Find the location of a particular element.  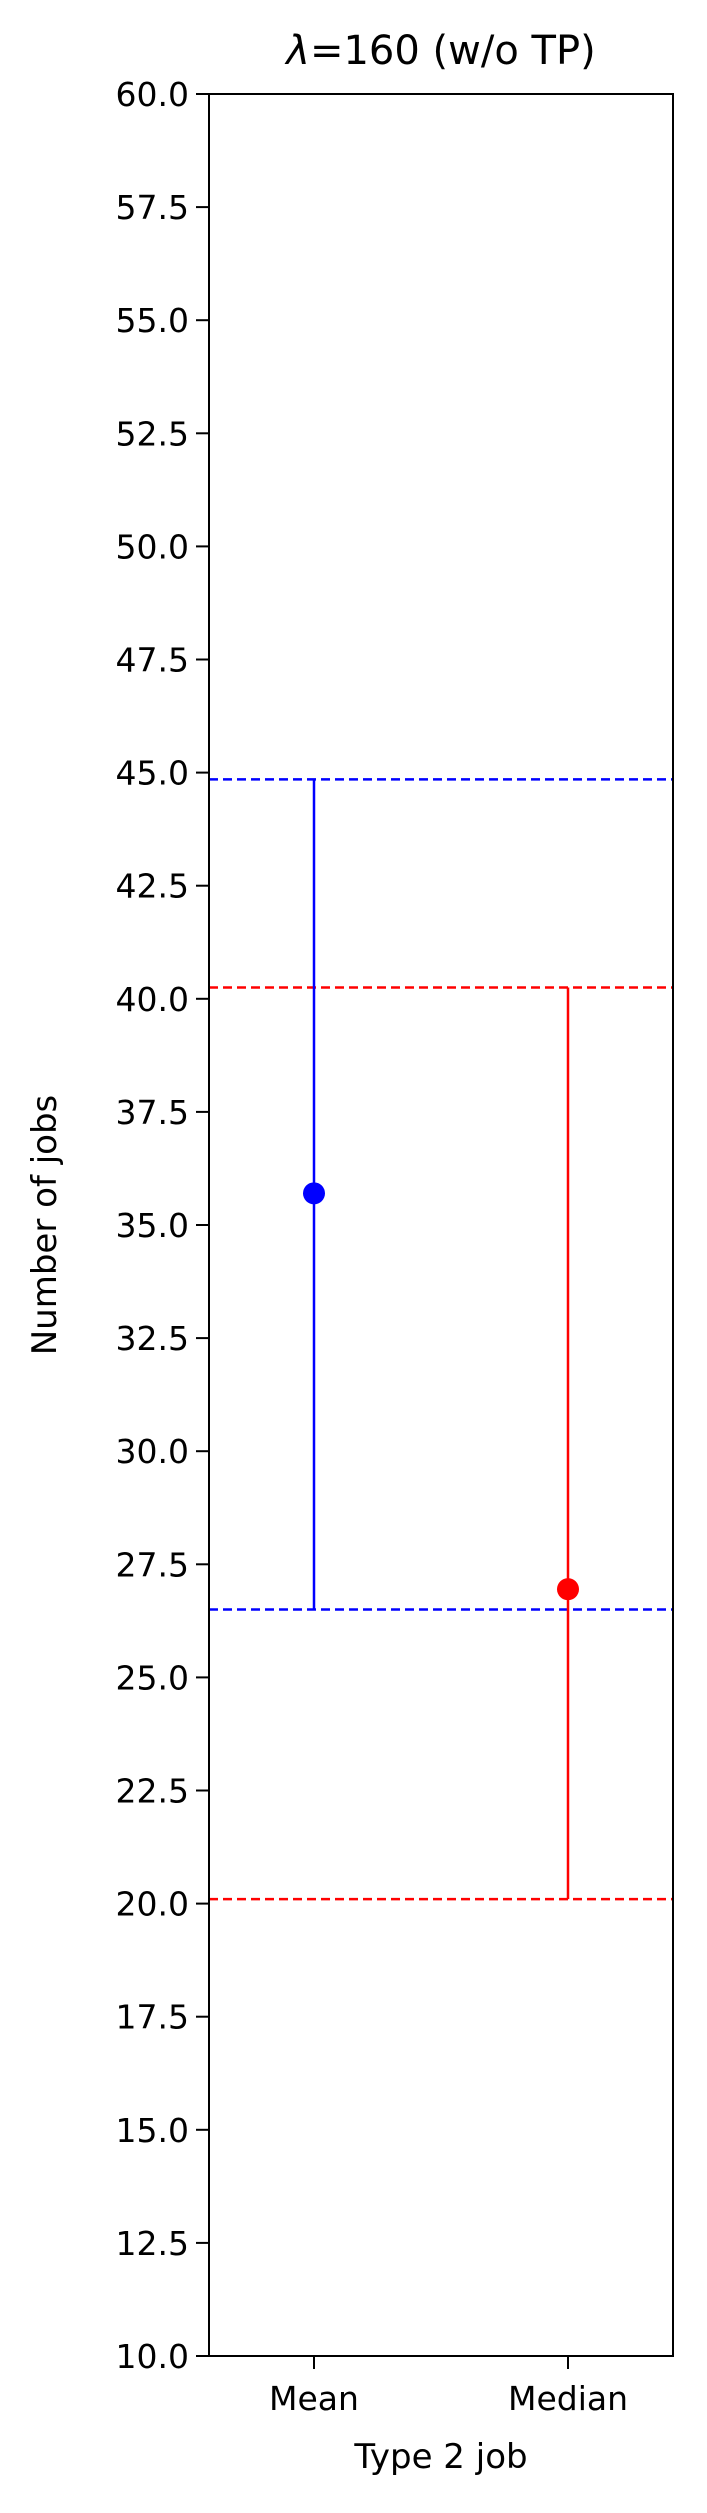

y-tick-label: 50.0 is located at coordinates (152, 546).